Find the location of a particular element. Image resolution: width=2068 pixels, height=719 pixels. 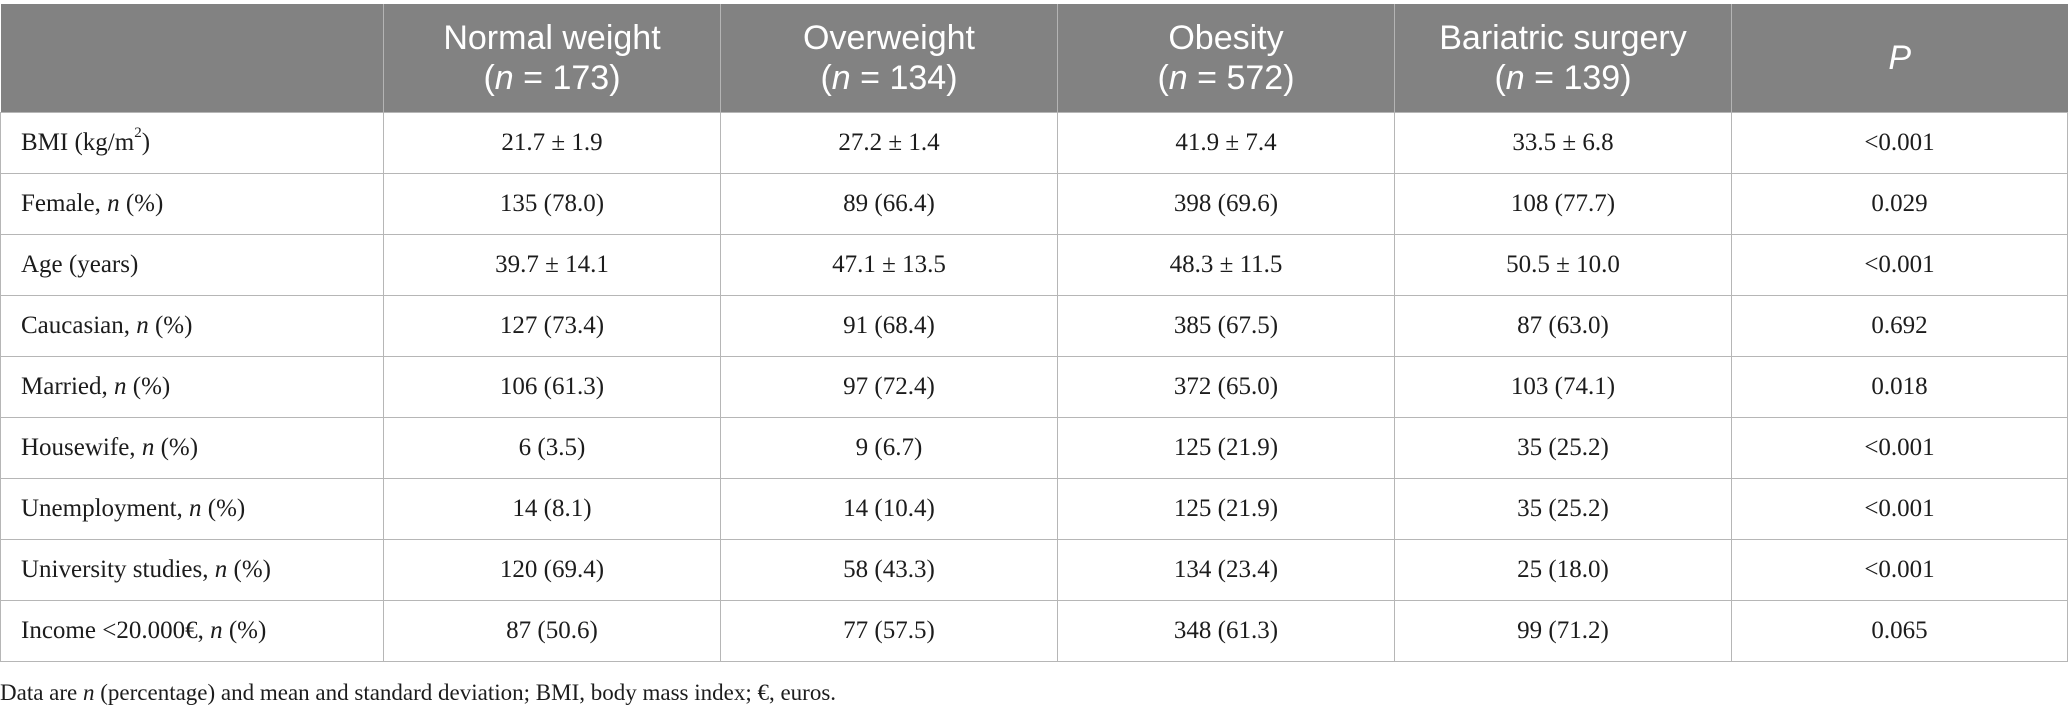

table-cell: 135 (78.0) is located at coordinates (552, 204).